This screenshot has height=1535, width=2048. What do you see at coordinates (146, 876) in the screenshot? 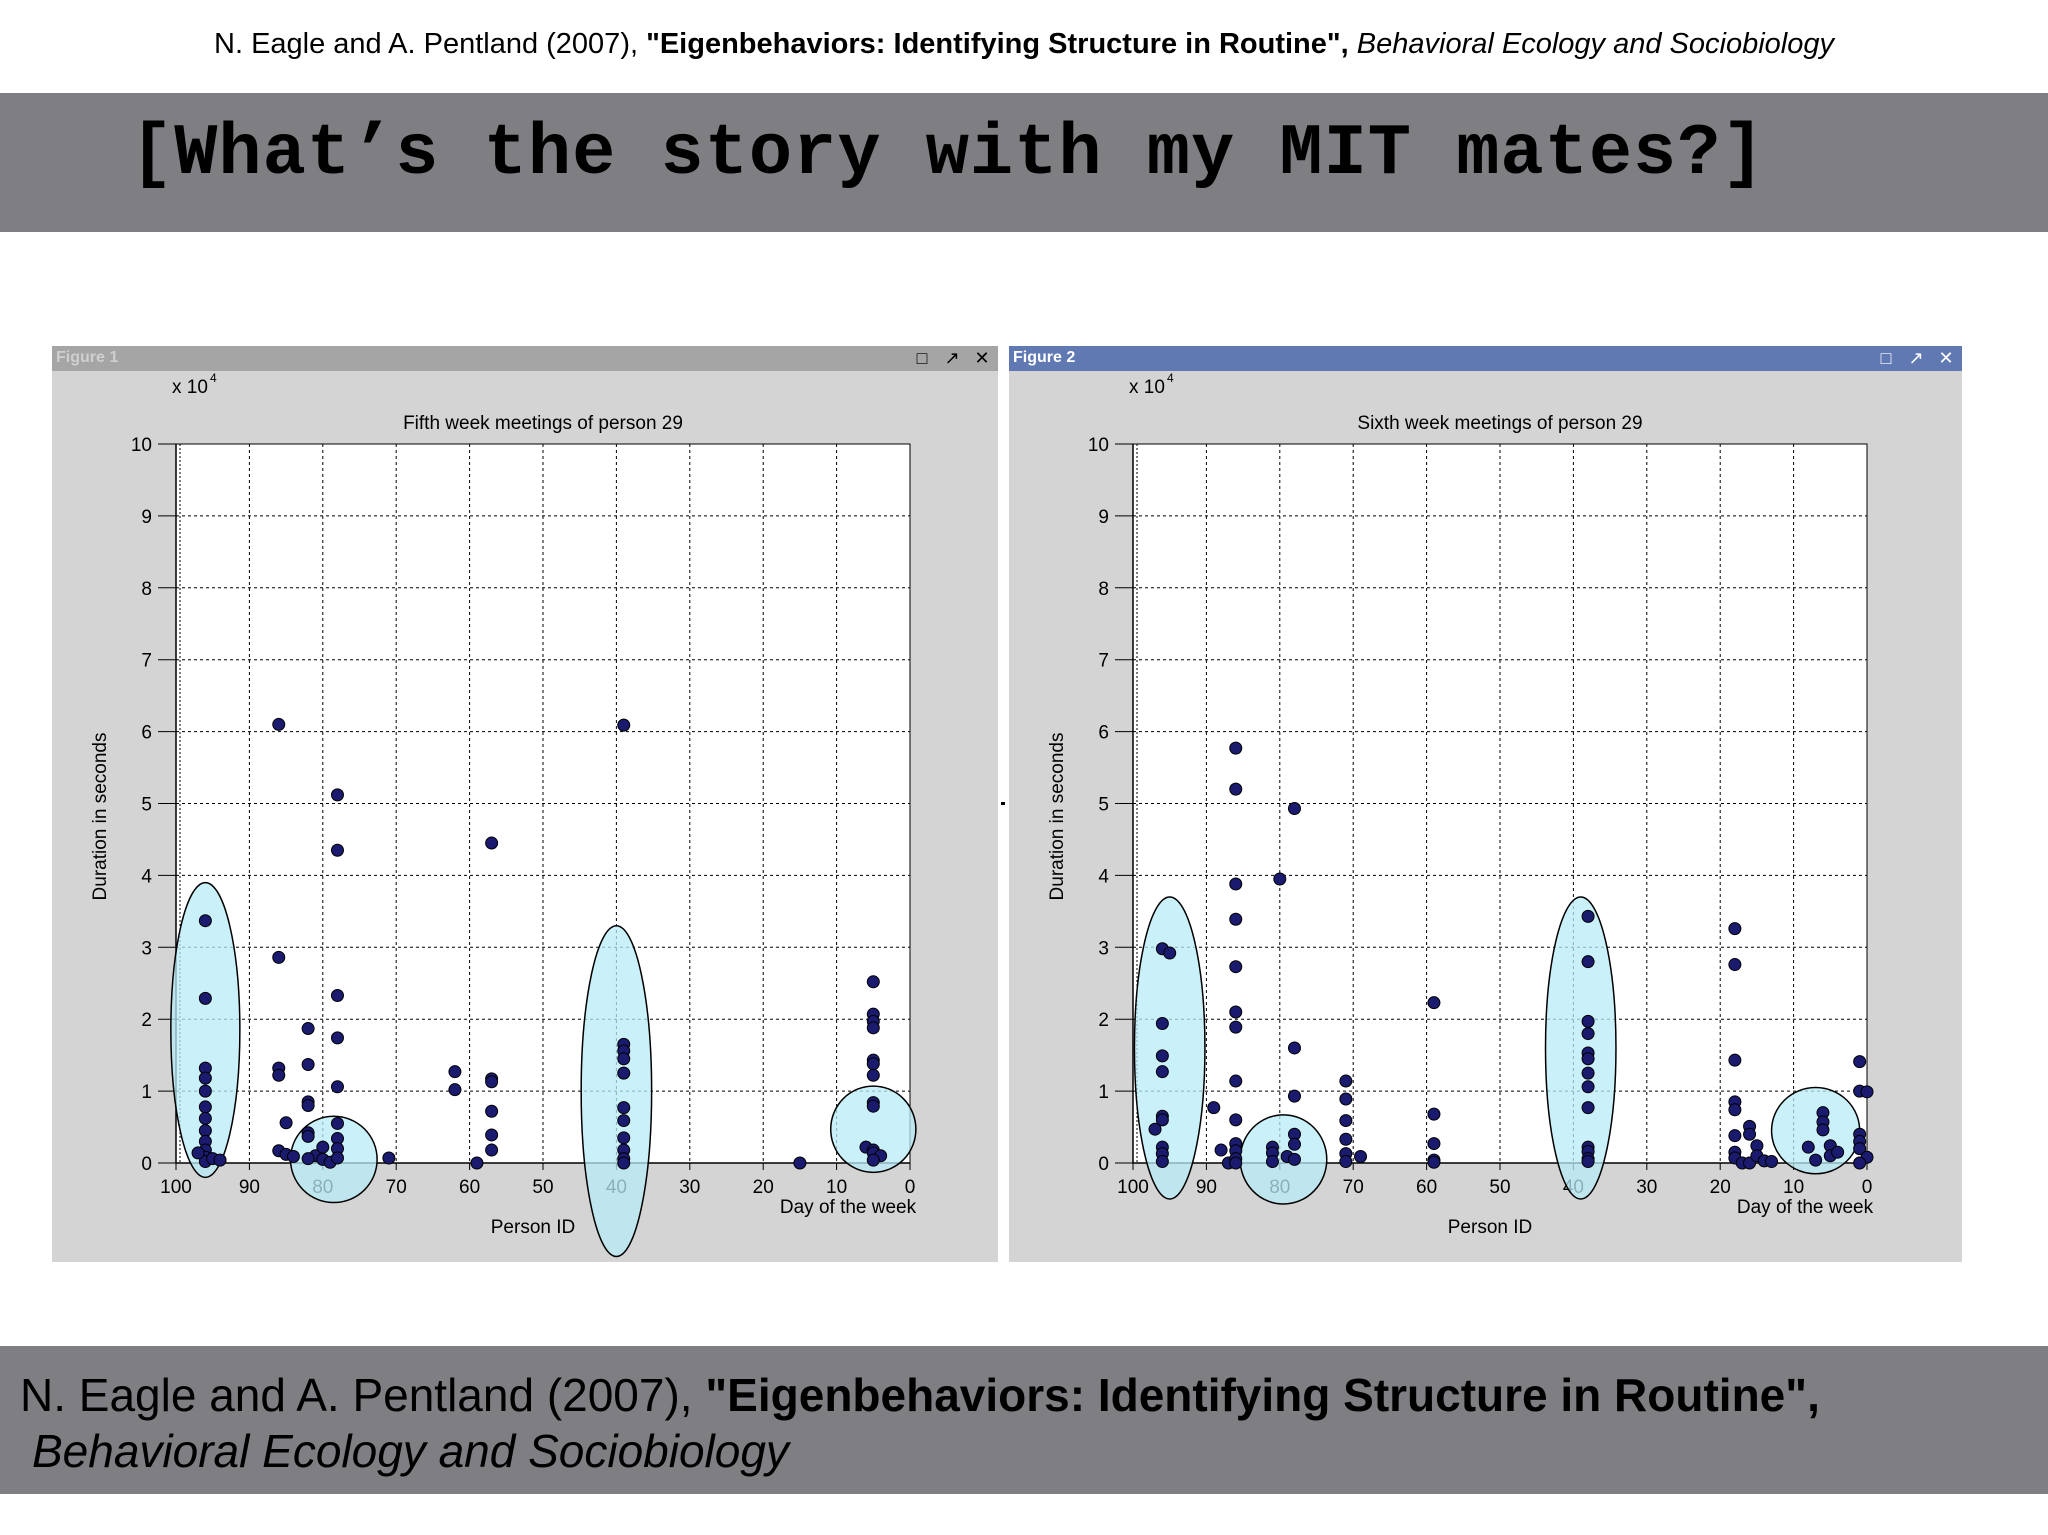
I see `y-tick-label: 4` at bounding box center [146, 876].